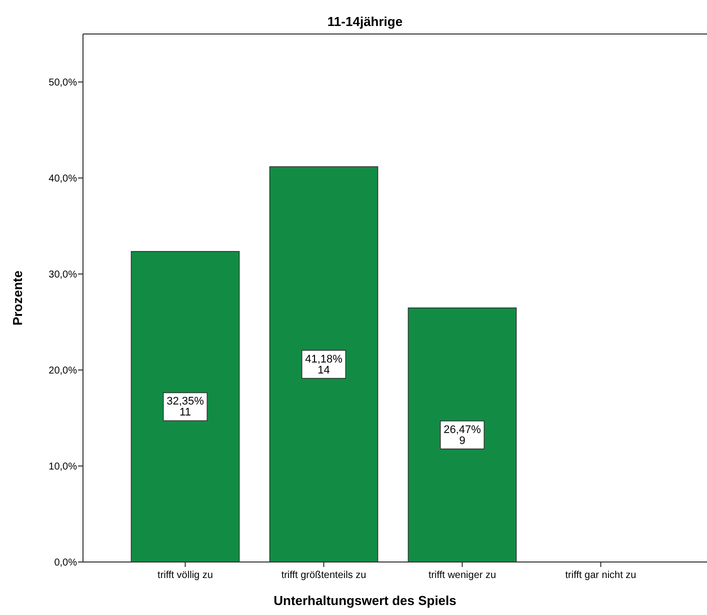 The image size is (707, 615). Describe the element at coordinates (365, 21) in the screenshot. I see `chart-title: 11-14jährige` at that location.